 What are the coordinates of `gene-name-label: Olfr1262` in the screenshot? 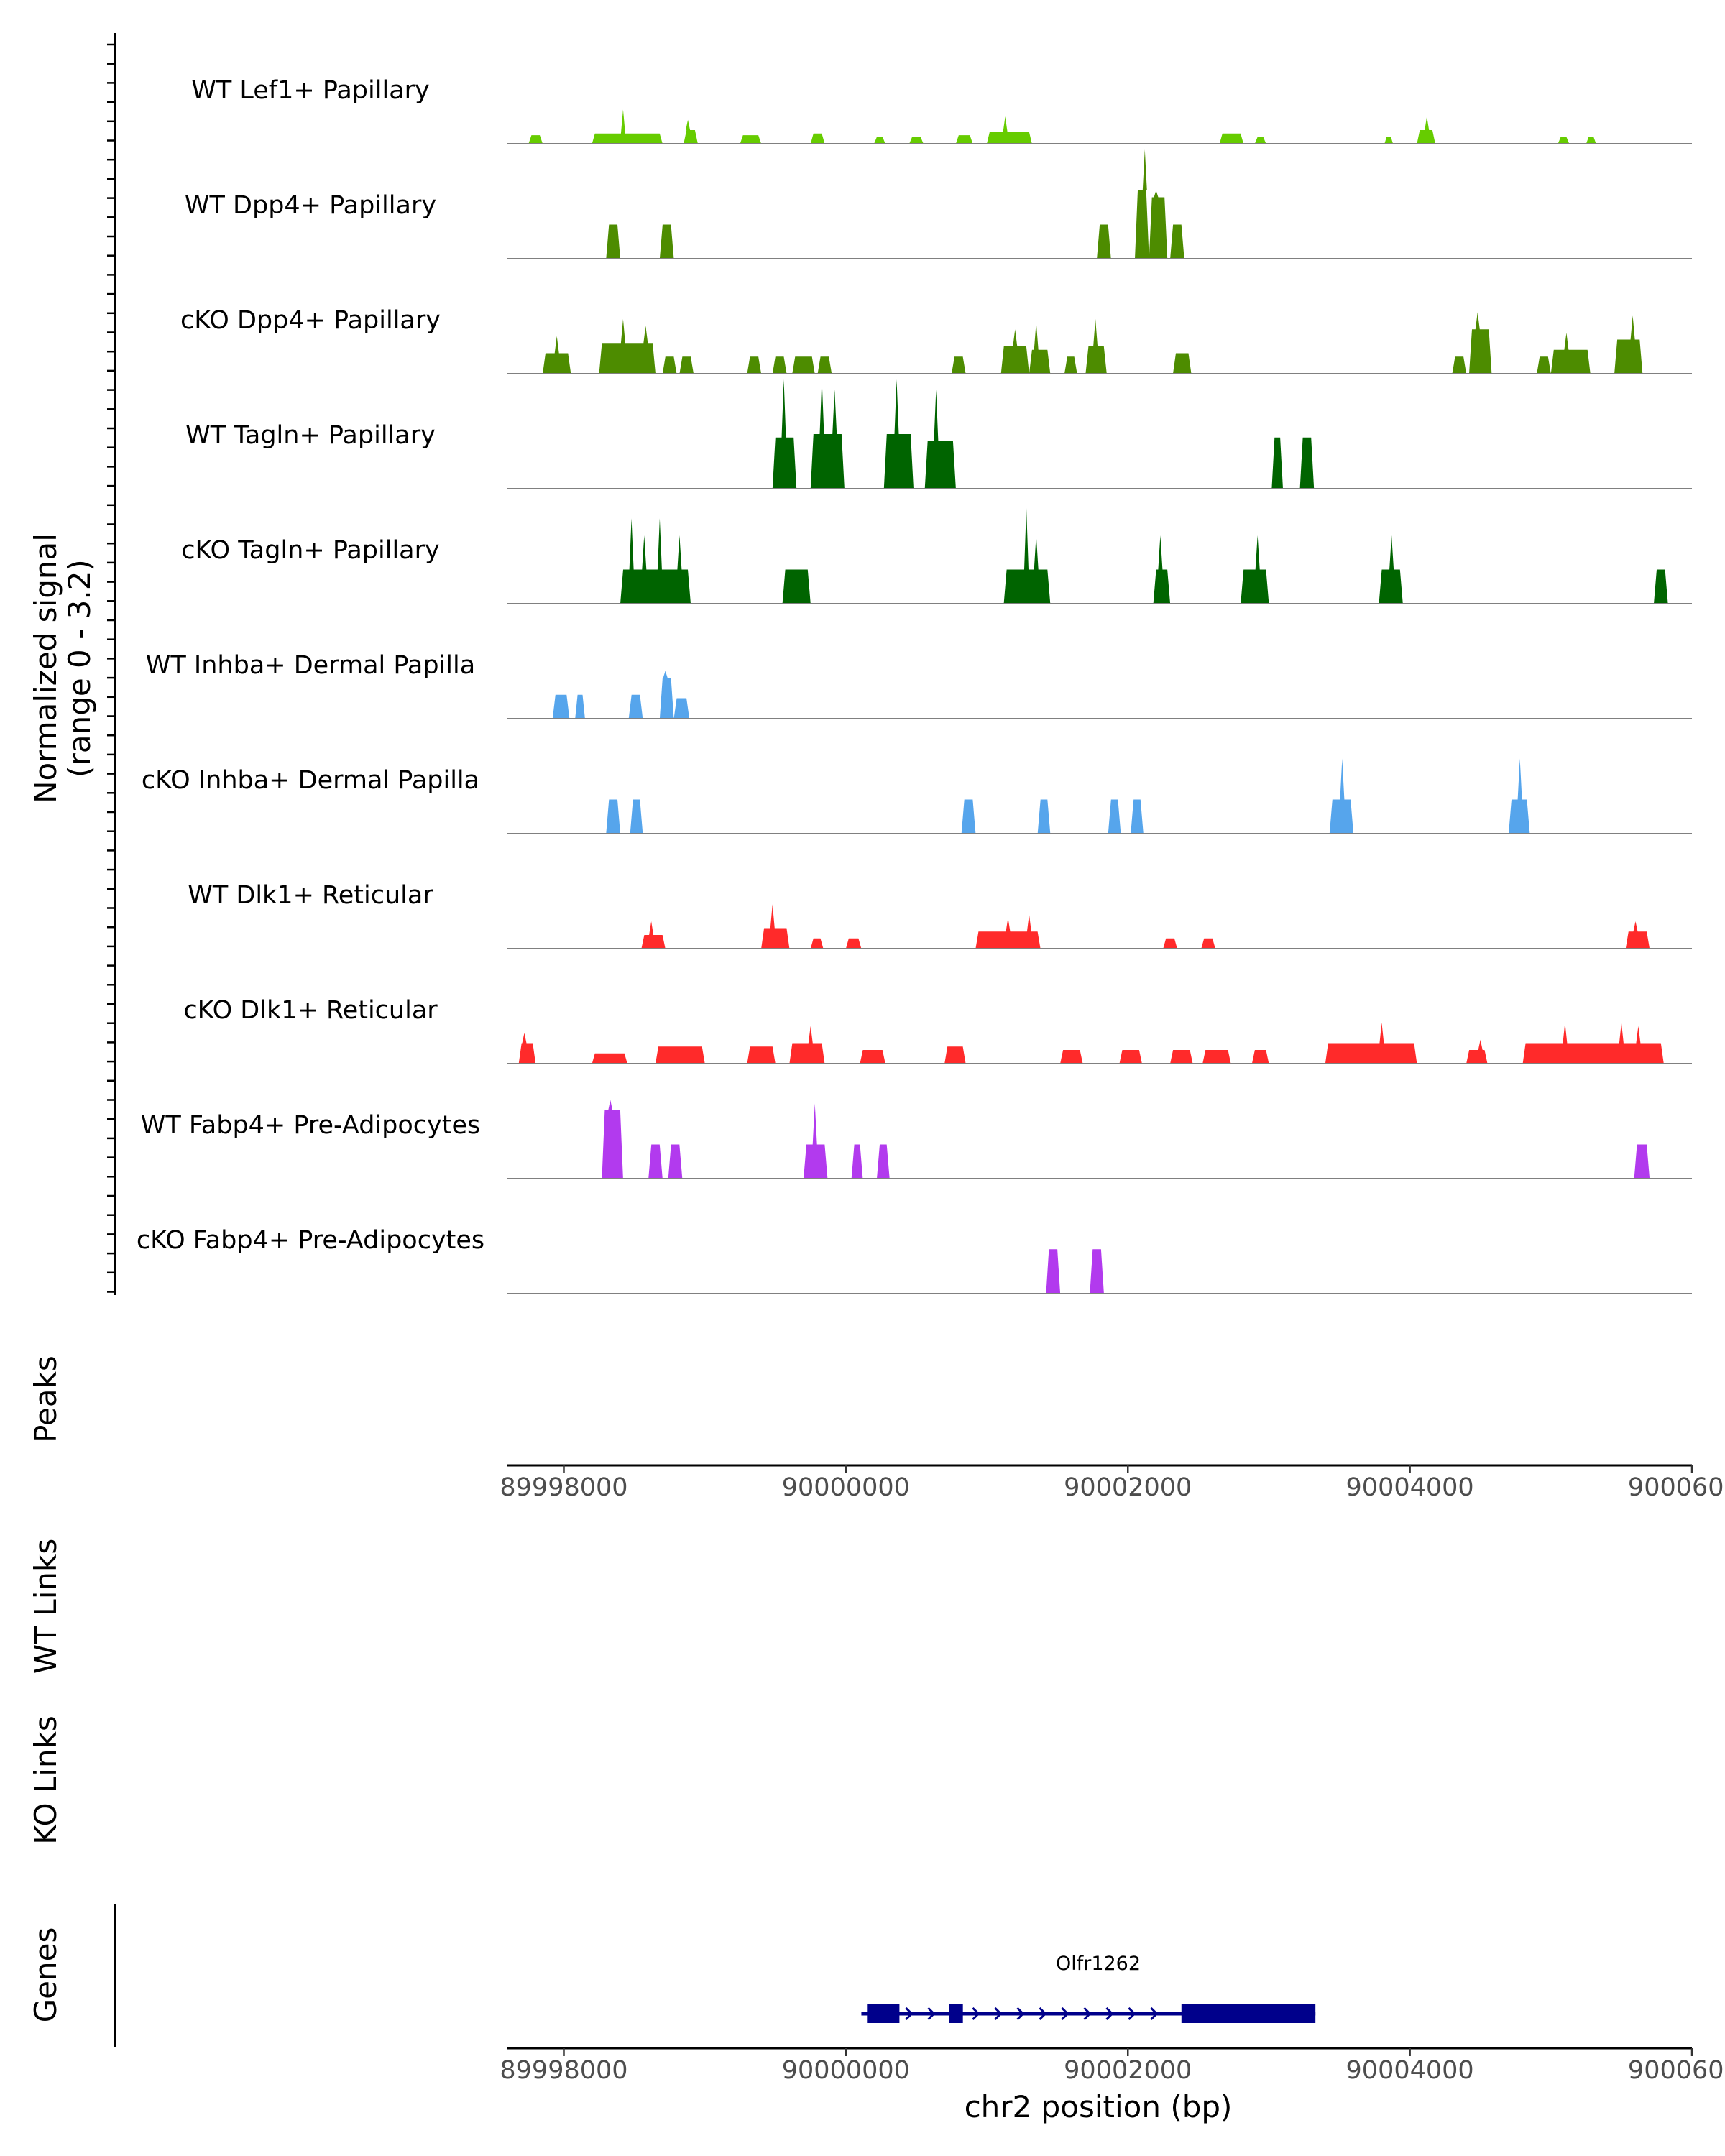 It's located at (1098, 1964).